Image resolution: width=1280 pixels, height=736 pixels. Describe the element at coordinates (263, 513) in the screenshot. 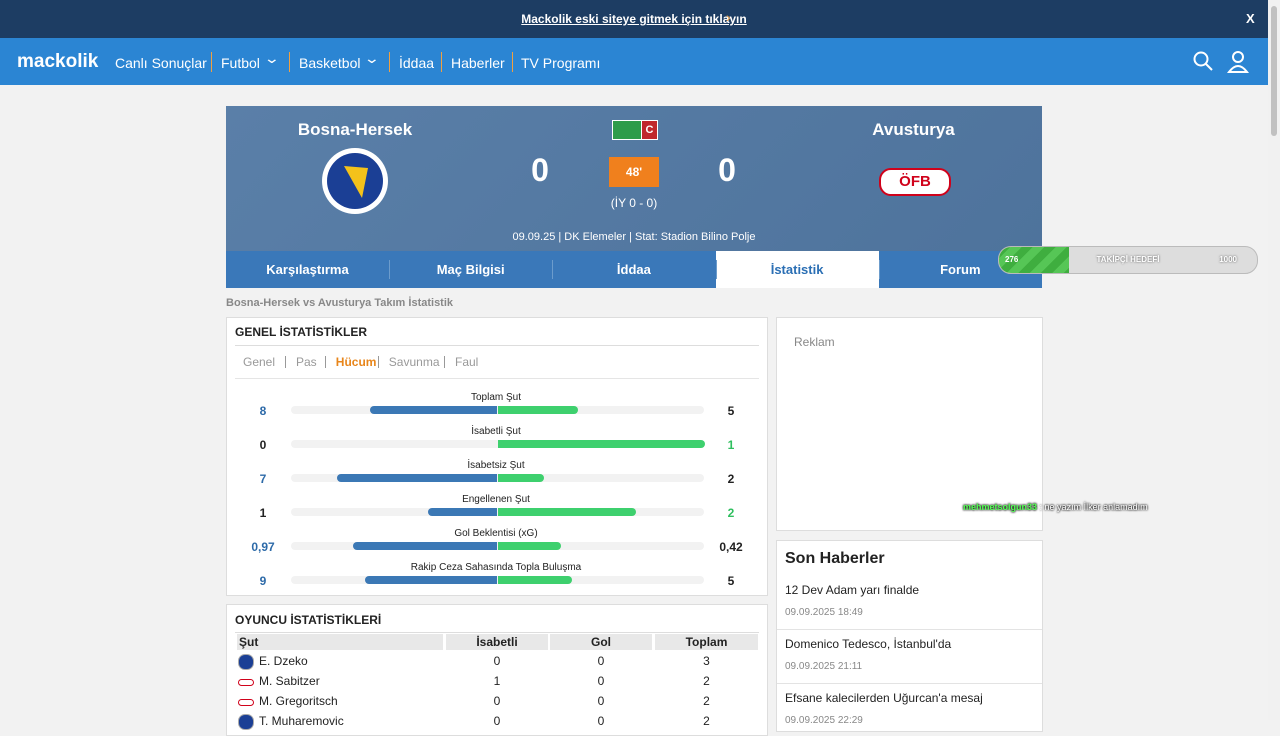

I see `home-value: 1` at that location.